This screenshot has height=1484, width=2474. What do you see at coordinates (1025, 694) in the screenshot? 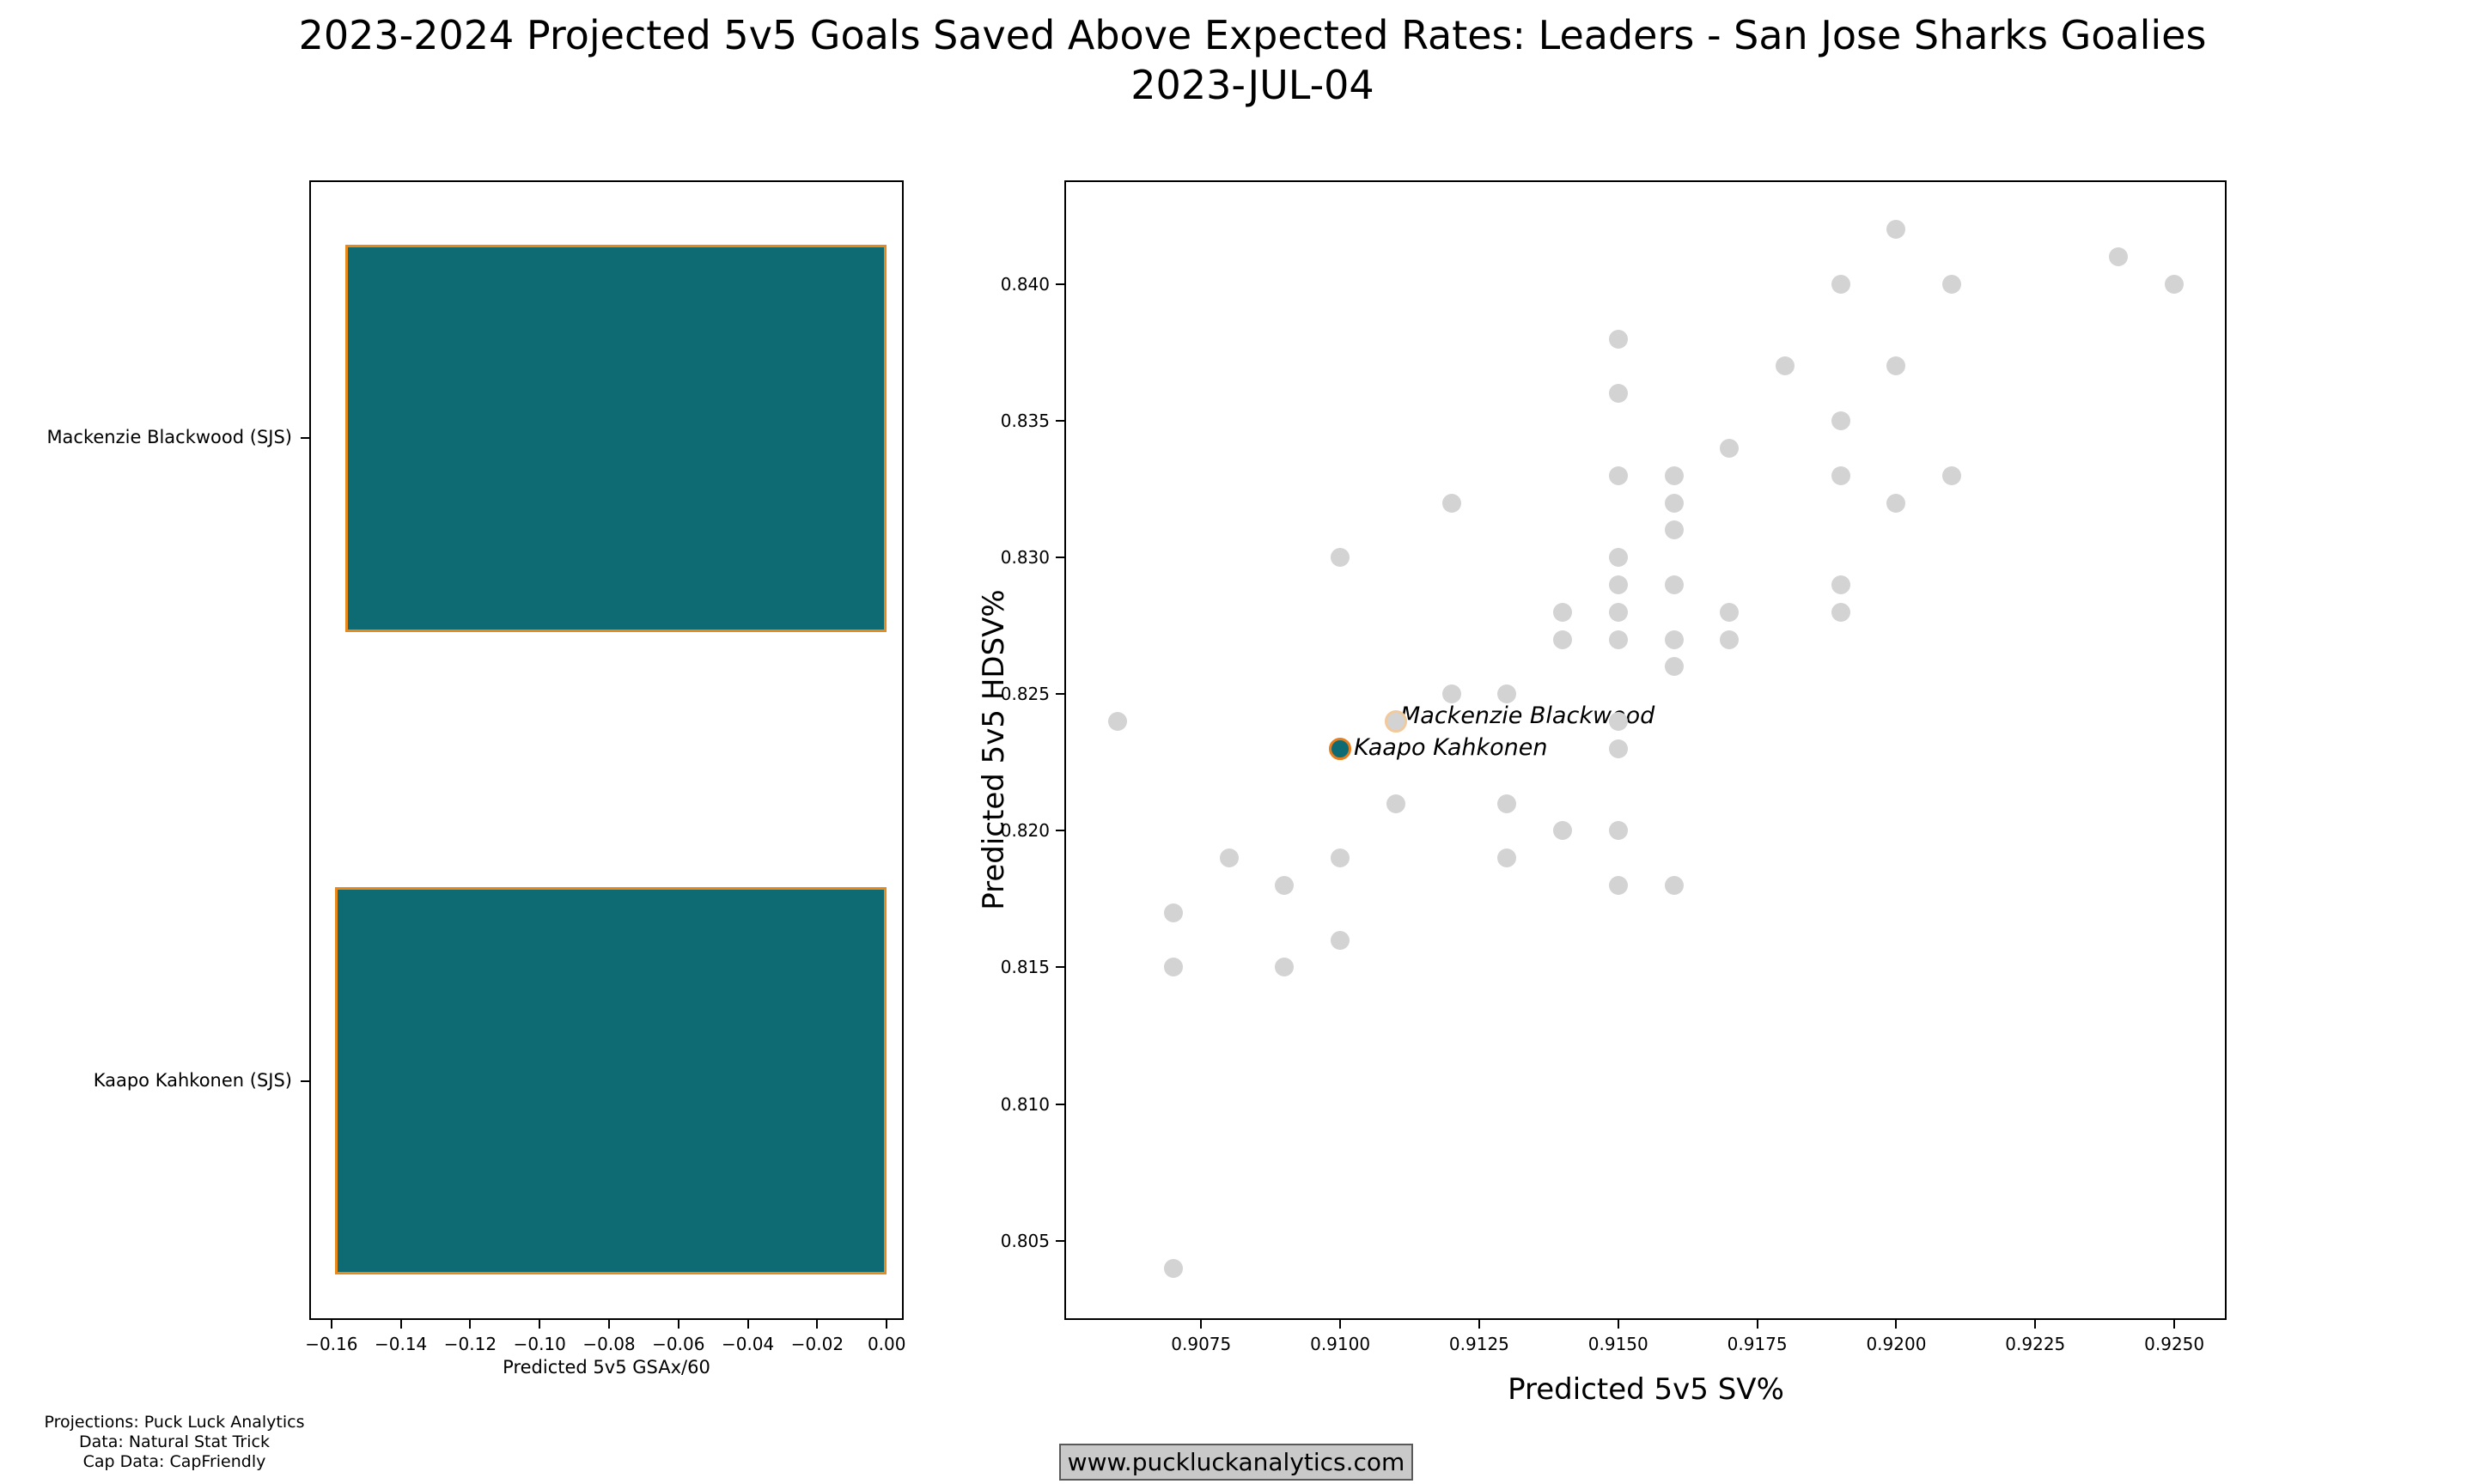
I see `scatter-y-tick-label: 0.825` at bounding box center [1025, 694].